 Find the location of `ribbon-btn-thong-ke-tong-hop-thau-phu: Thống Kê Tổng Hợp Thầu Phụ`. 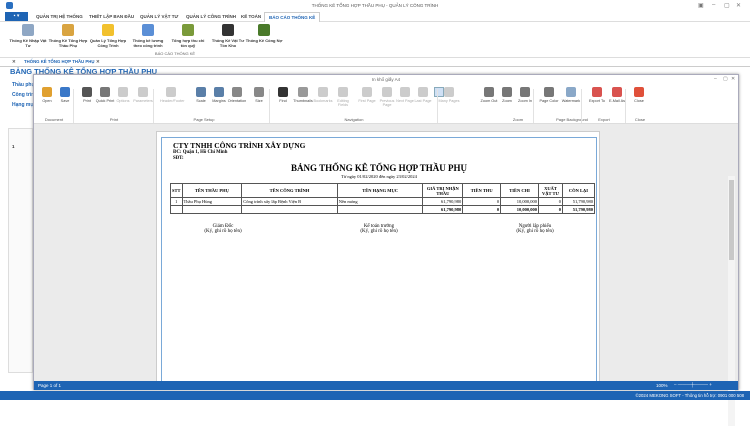

ribbon-btn-thong-ke-tong-hop-thau-phu: Thống Kê Tổng Hợp Thầu Phụ is located at coordinates (68, 36).